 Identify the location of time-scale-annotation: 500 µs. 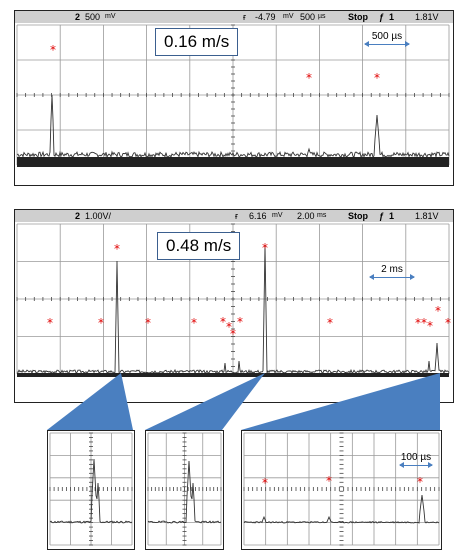
(387, 39).